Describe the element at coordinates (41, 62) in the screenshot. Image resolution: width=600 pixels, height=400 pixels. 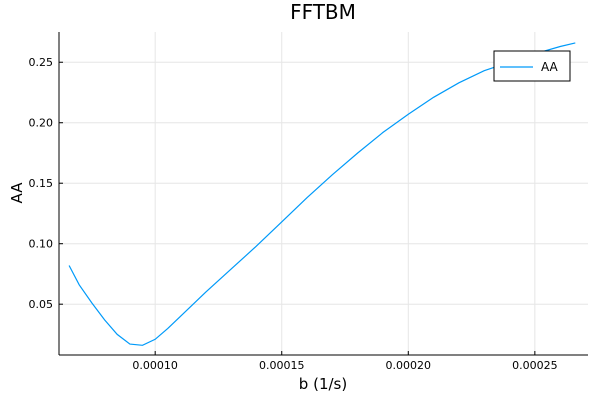
I see `y-tick-label: 0.25` at that location.